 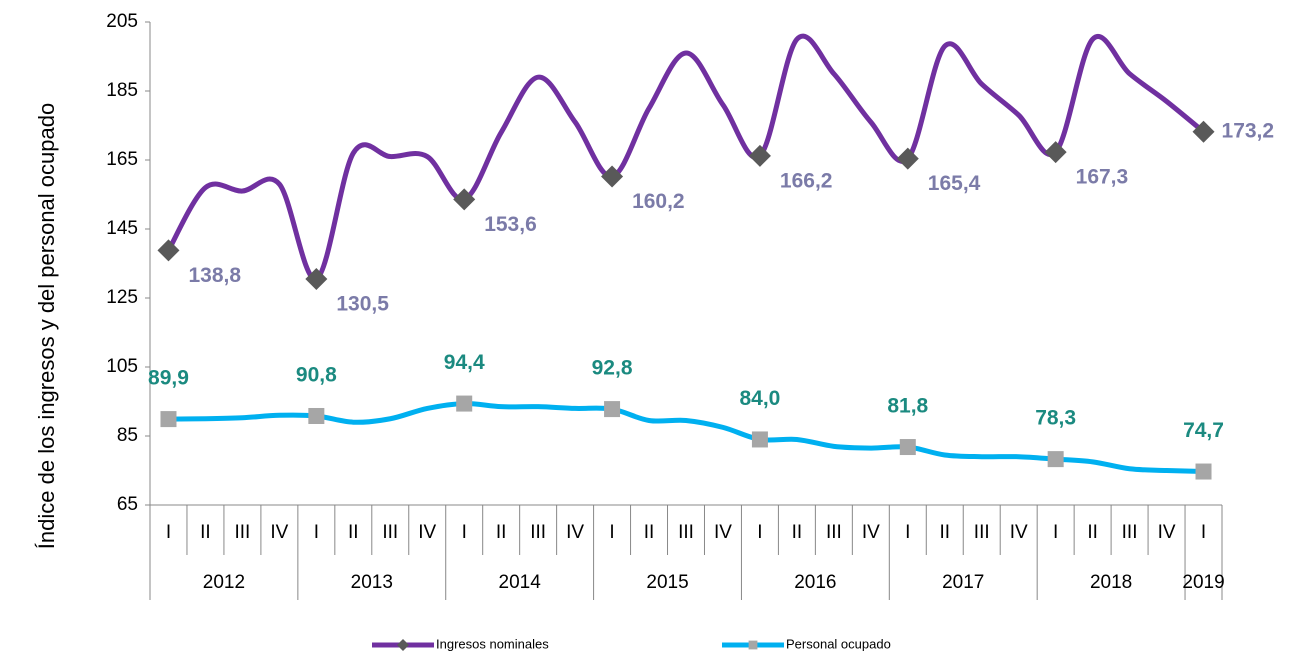 What do you see at coordinates (520, 582) in the screenshot?
I see `year-label: 2014` at bounding box center [520, 582].